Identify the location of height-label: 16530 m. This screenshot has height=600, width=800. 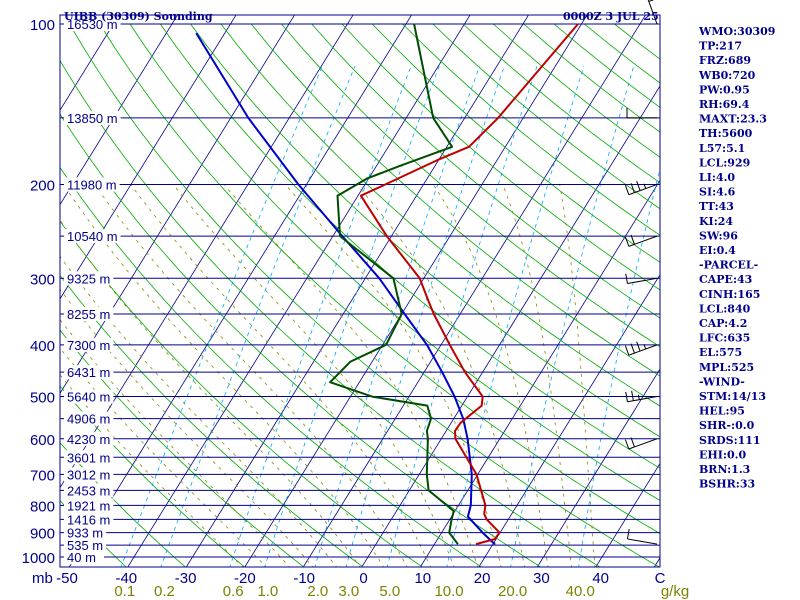
(92, 24).